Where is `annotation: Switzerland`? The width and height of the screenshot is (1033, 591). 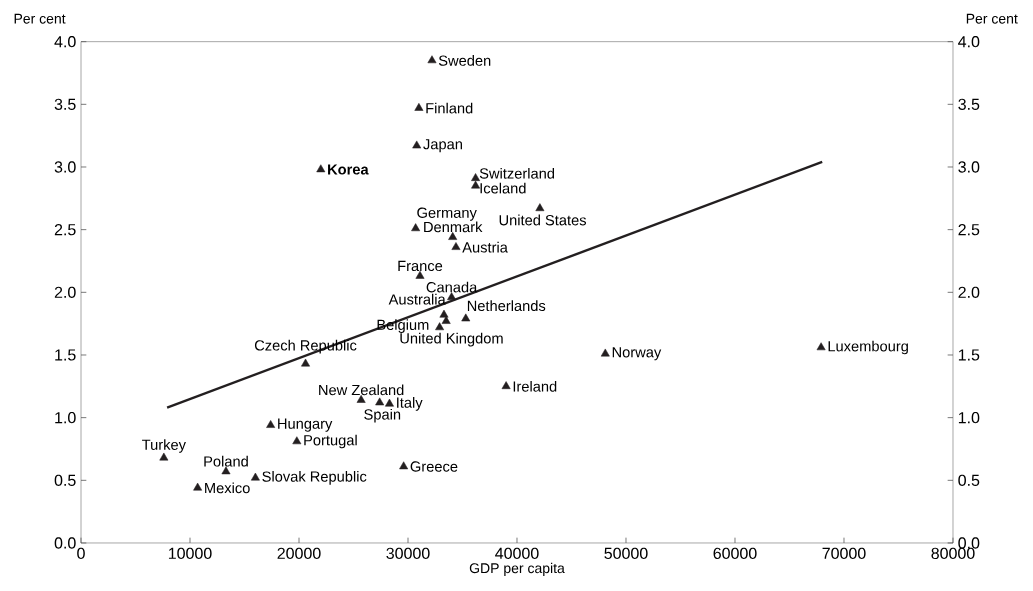 annotation: Switzerland is located at coordinates (517, 173).